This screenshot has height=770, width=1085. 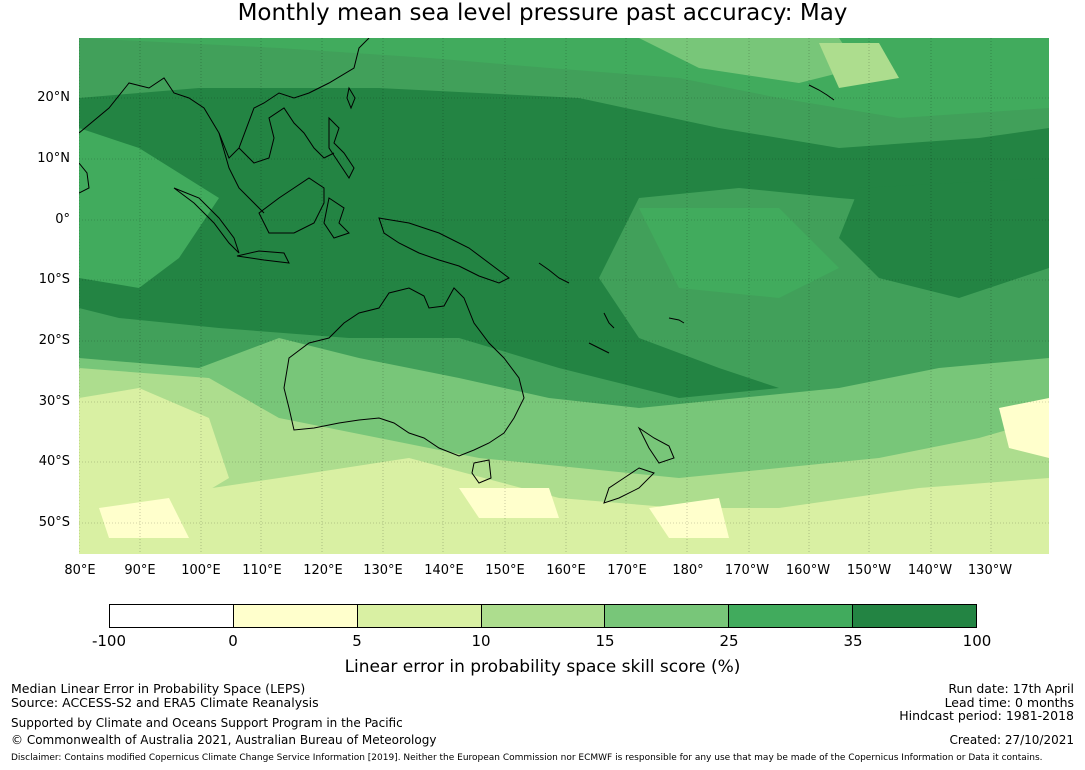 I want to click on north-patch-lighter, so click(x=859, y=65).